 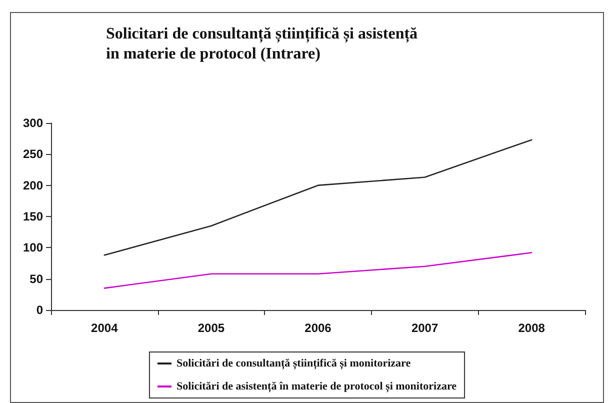 I want to click on x-tick-label: 2006, so click(x=318, y=328).